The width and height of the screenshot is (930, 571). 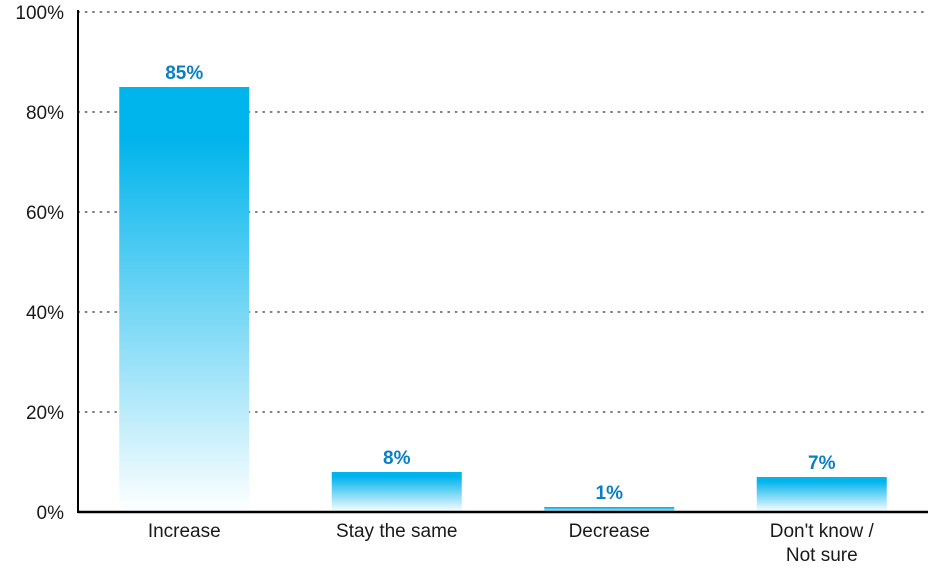 What do you see at coordinates (184, 531) in the screenshot?
I see `x-tick-label: Increase` at bounding box center [184, 531].